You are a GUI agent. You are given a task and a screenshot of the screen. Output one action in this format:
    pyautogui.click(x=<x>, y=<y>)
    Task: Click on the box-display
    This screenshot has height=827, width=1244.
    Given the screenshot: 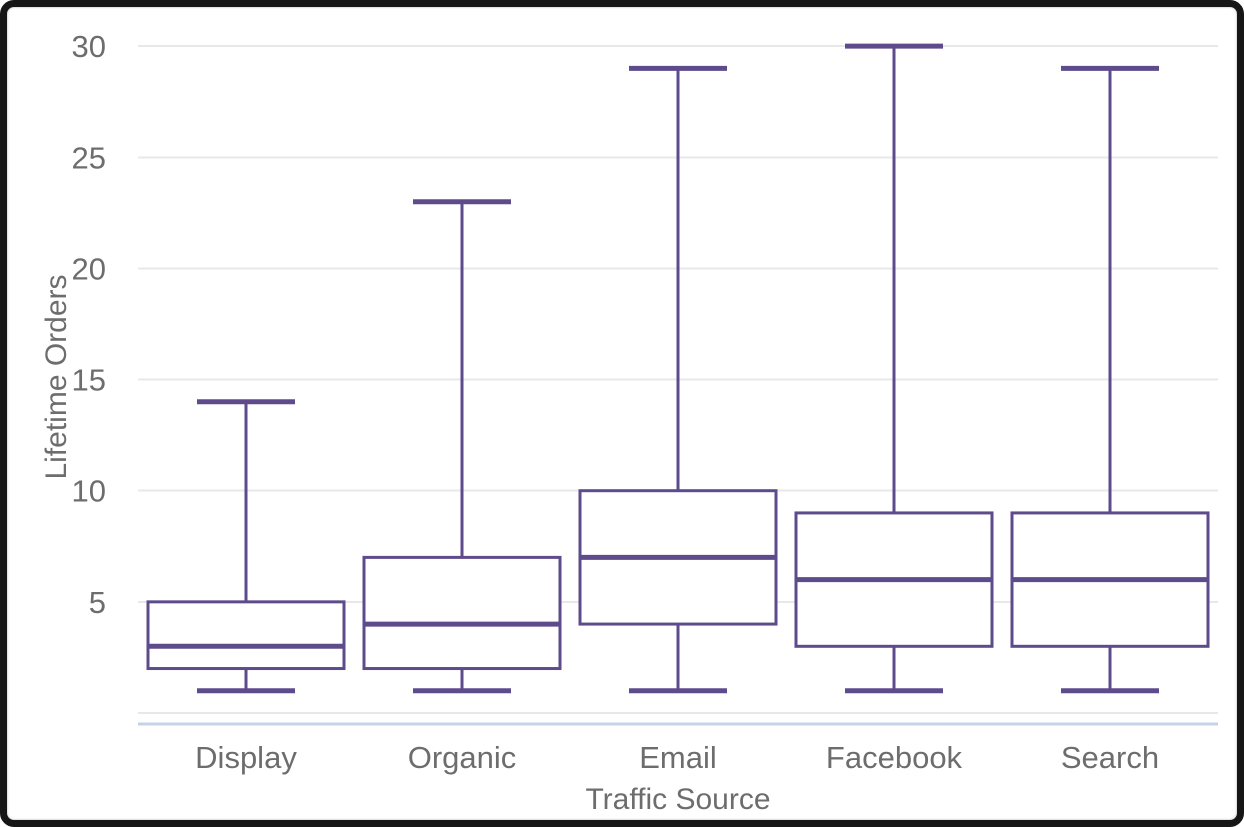 What is the action you would take?
    pyautogui.click(x=246, y=546)
    